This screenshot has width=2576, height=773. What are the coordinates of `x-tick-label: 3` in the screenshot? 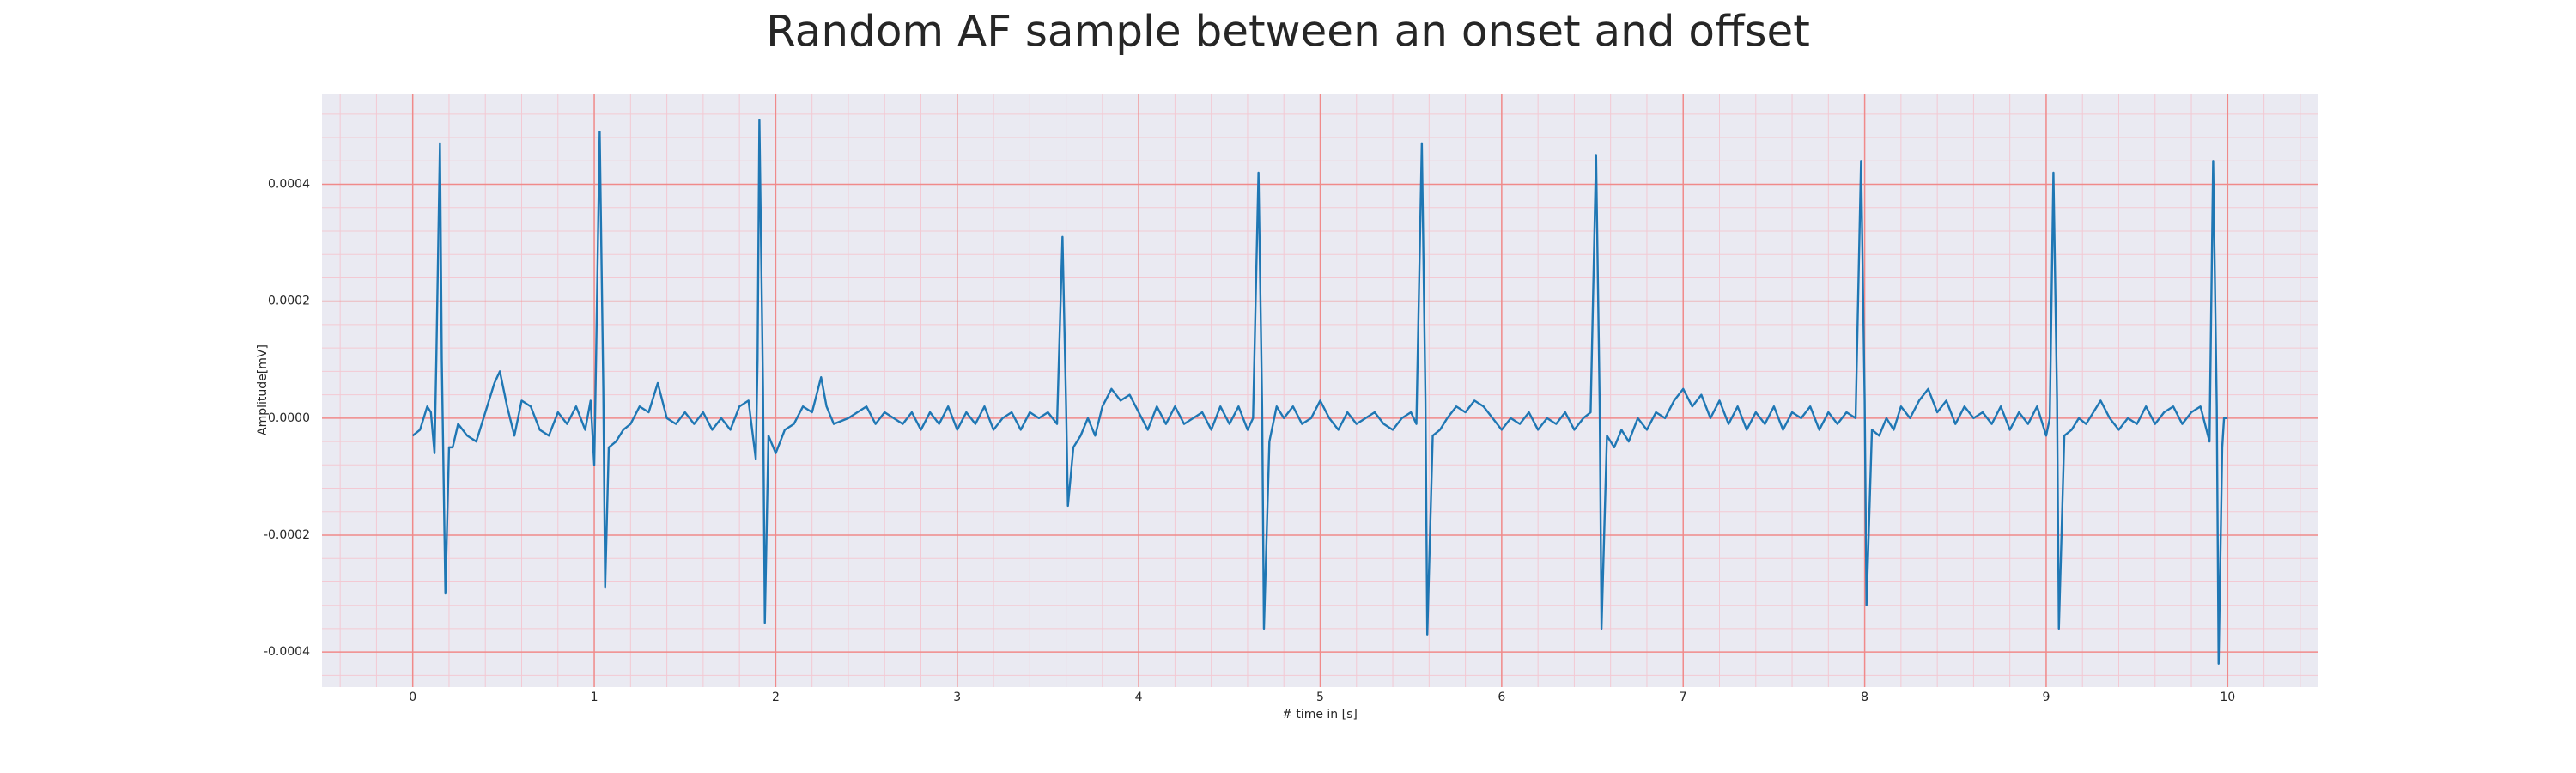 It's located at (957, 697).